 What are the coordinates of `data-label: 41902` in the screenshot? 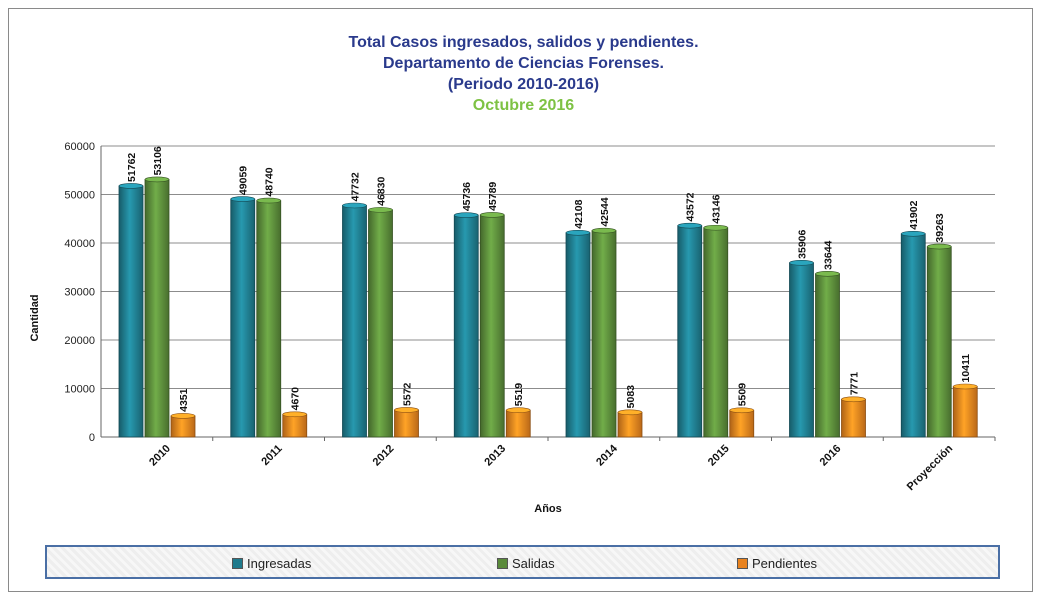 It's located at (914, 214).